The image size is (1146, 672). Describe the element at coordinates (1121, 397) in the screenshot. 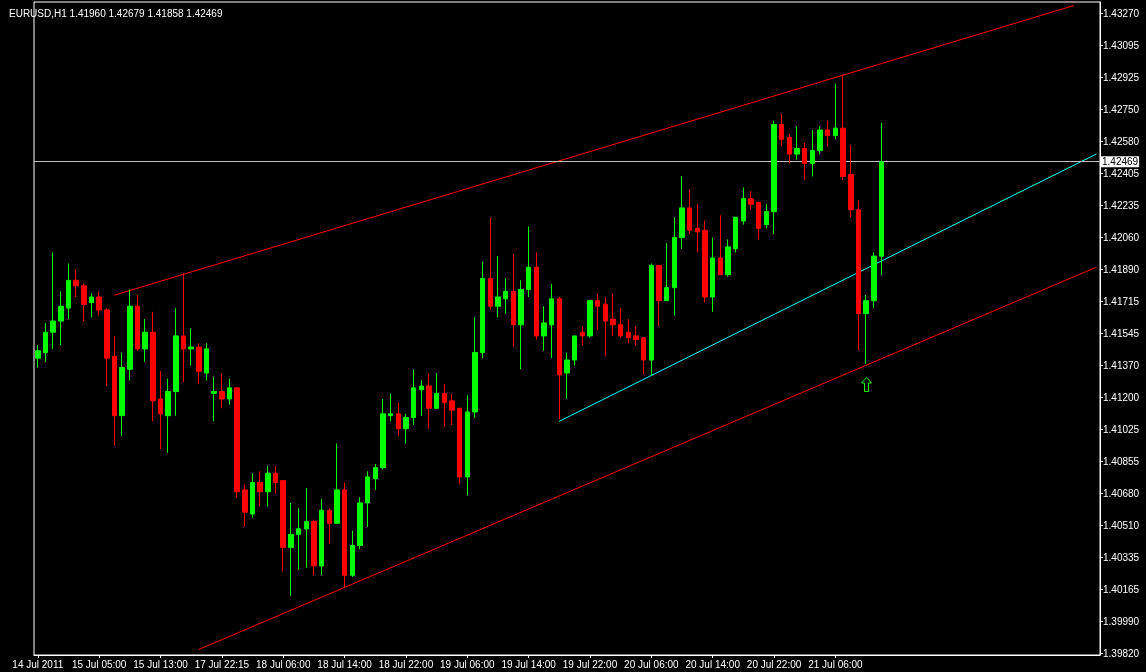

I see `y-tick-label: 1.41200` at that location.